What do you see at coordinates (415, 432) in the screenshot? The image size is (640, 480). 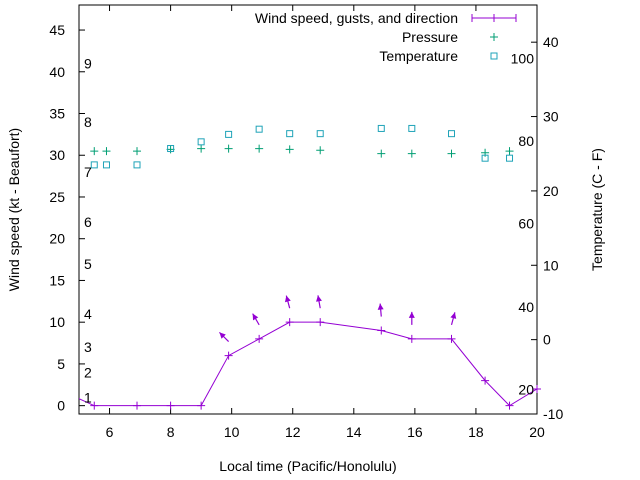 I see `x-tick-label: 16` at bounding box center [415, 432].